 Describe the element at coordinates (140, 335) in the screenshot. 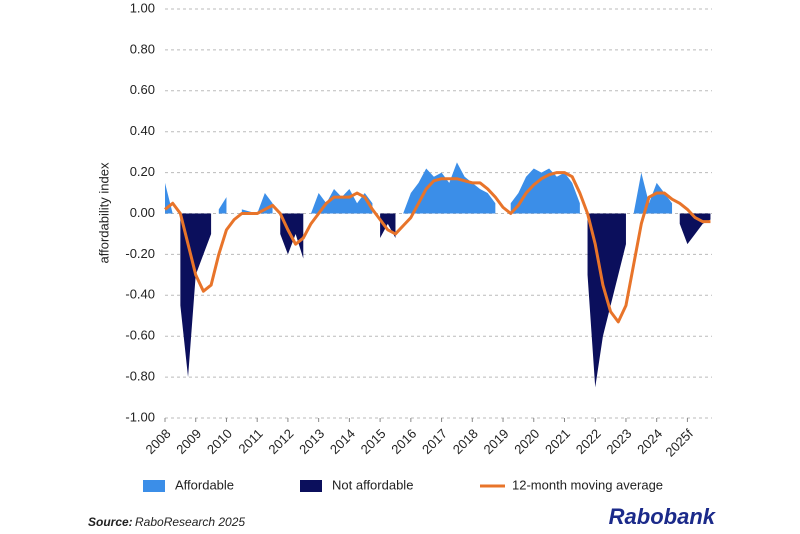

I see `y-tick-label: -0.60` at that location.